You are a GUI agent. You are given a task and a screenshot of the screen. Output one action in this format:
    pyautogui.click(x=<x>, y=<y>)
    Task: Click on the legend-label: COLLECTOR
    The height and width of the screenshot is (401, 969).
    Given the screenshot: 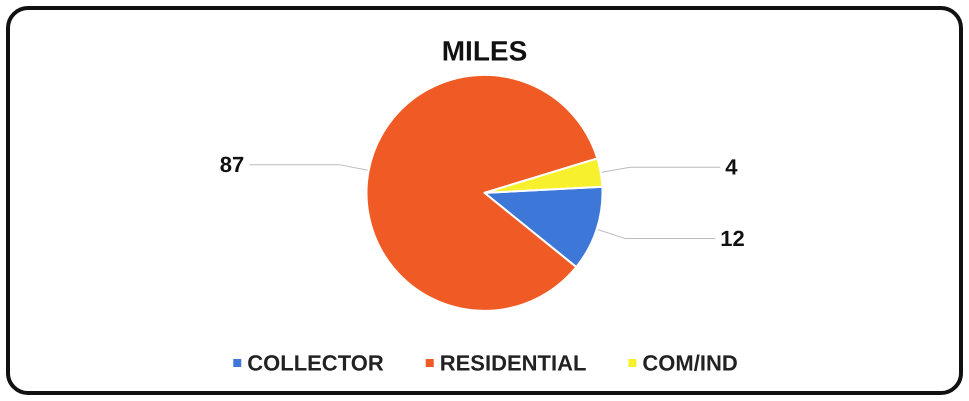 What is the action you would take?
    pyautogui.click(x=315, y=363)
    